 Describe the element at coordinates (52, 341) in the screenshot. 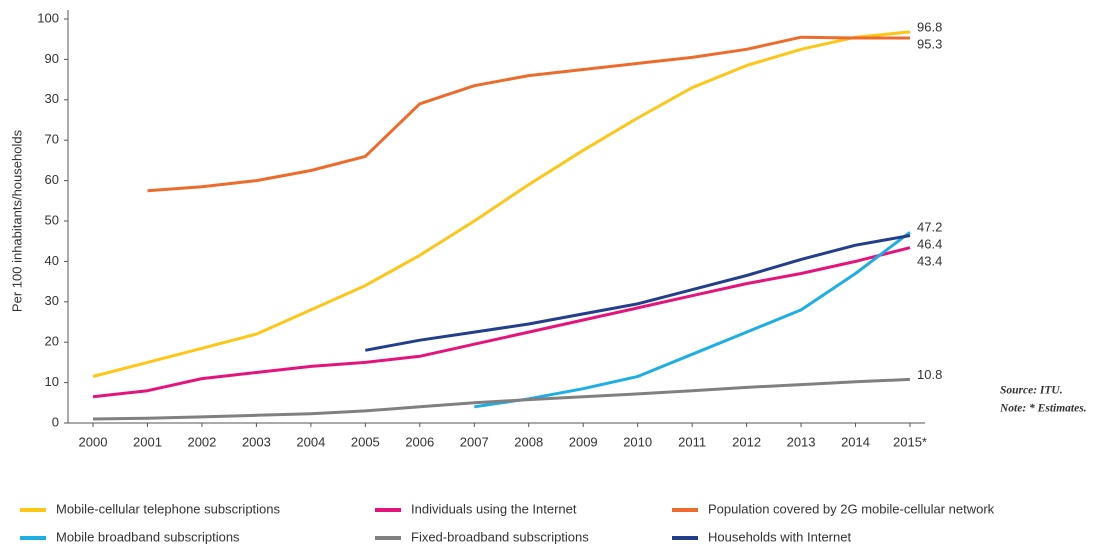

I see `y-tick-label: 20` at that location.